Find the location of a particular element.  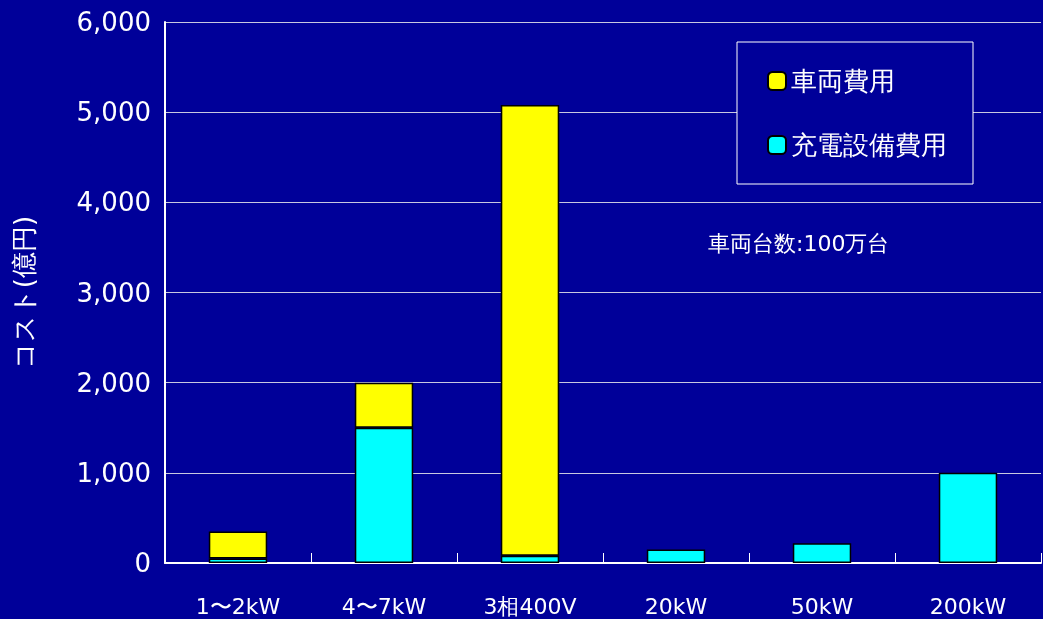

y-tick-label: 6,000 is located at coordinates (113, 22).